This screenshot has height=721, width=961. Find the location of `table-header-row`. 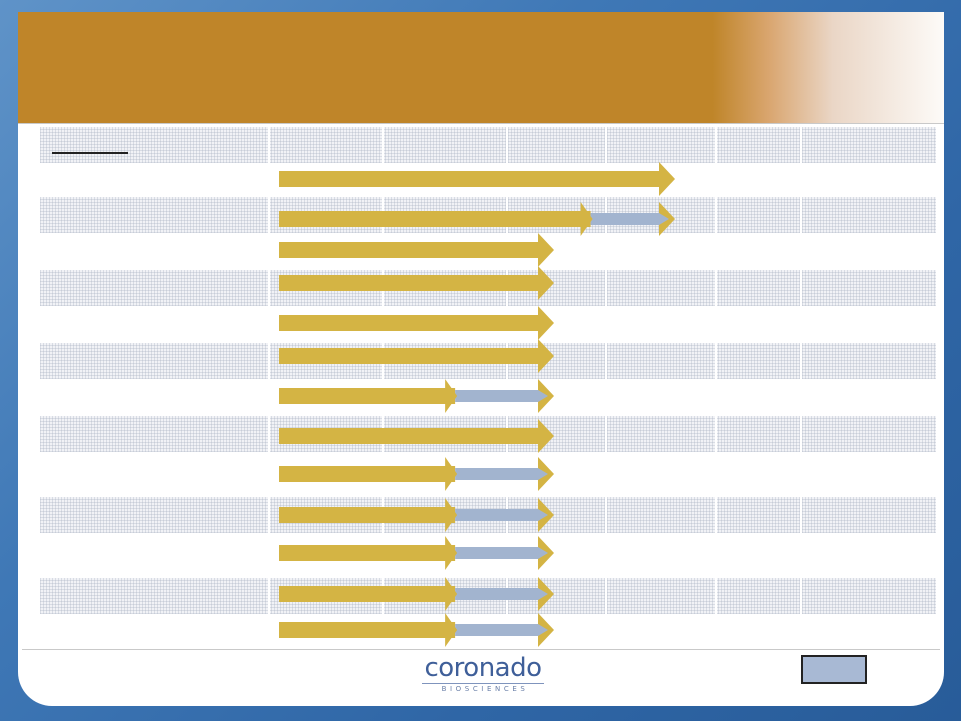

table-header-row is located at coordinates (488, 145).